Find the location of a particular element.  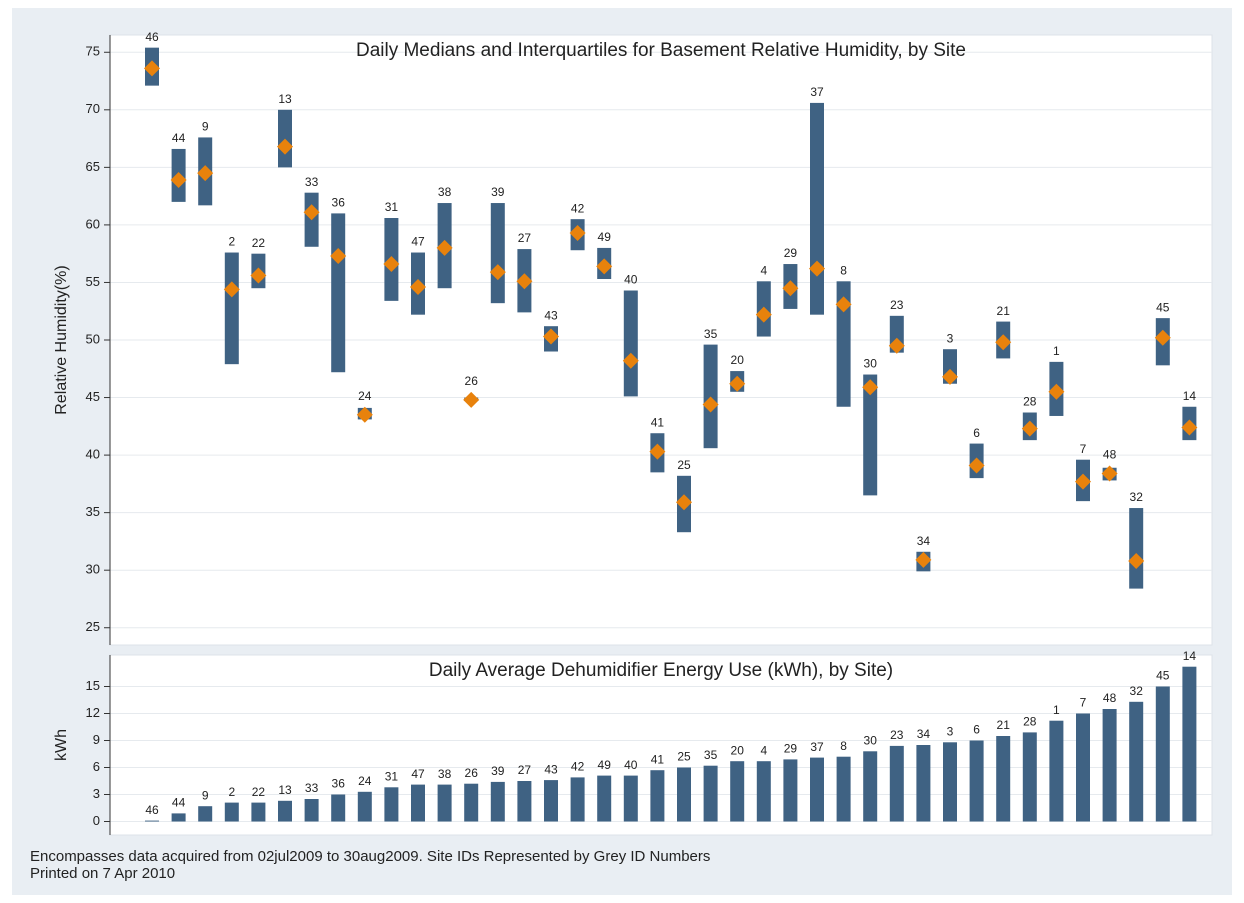

site-label: 26 is located at coordinates (472, 381).